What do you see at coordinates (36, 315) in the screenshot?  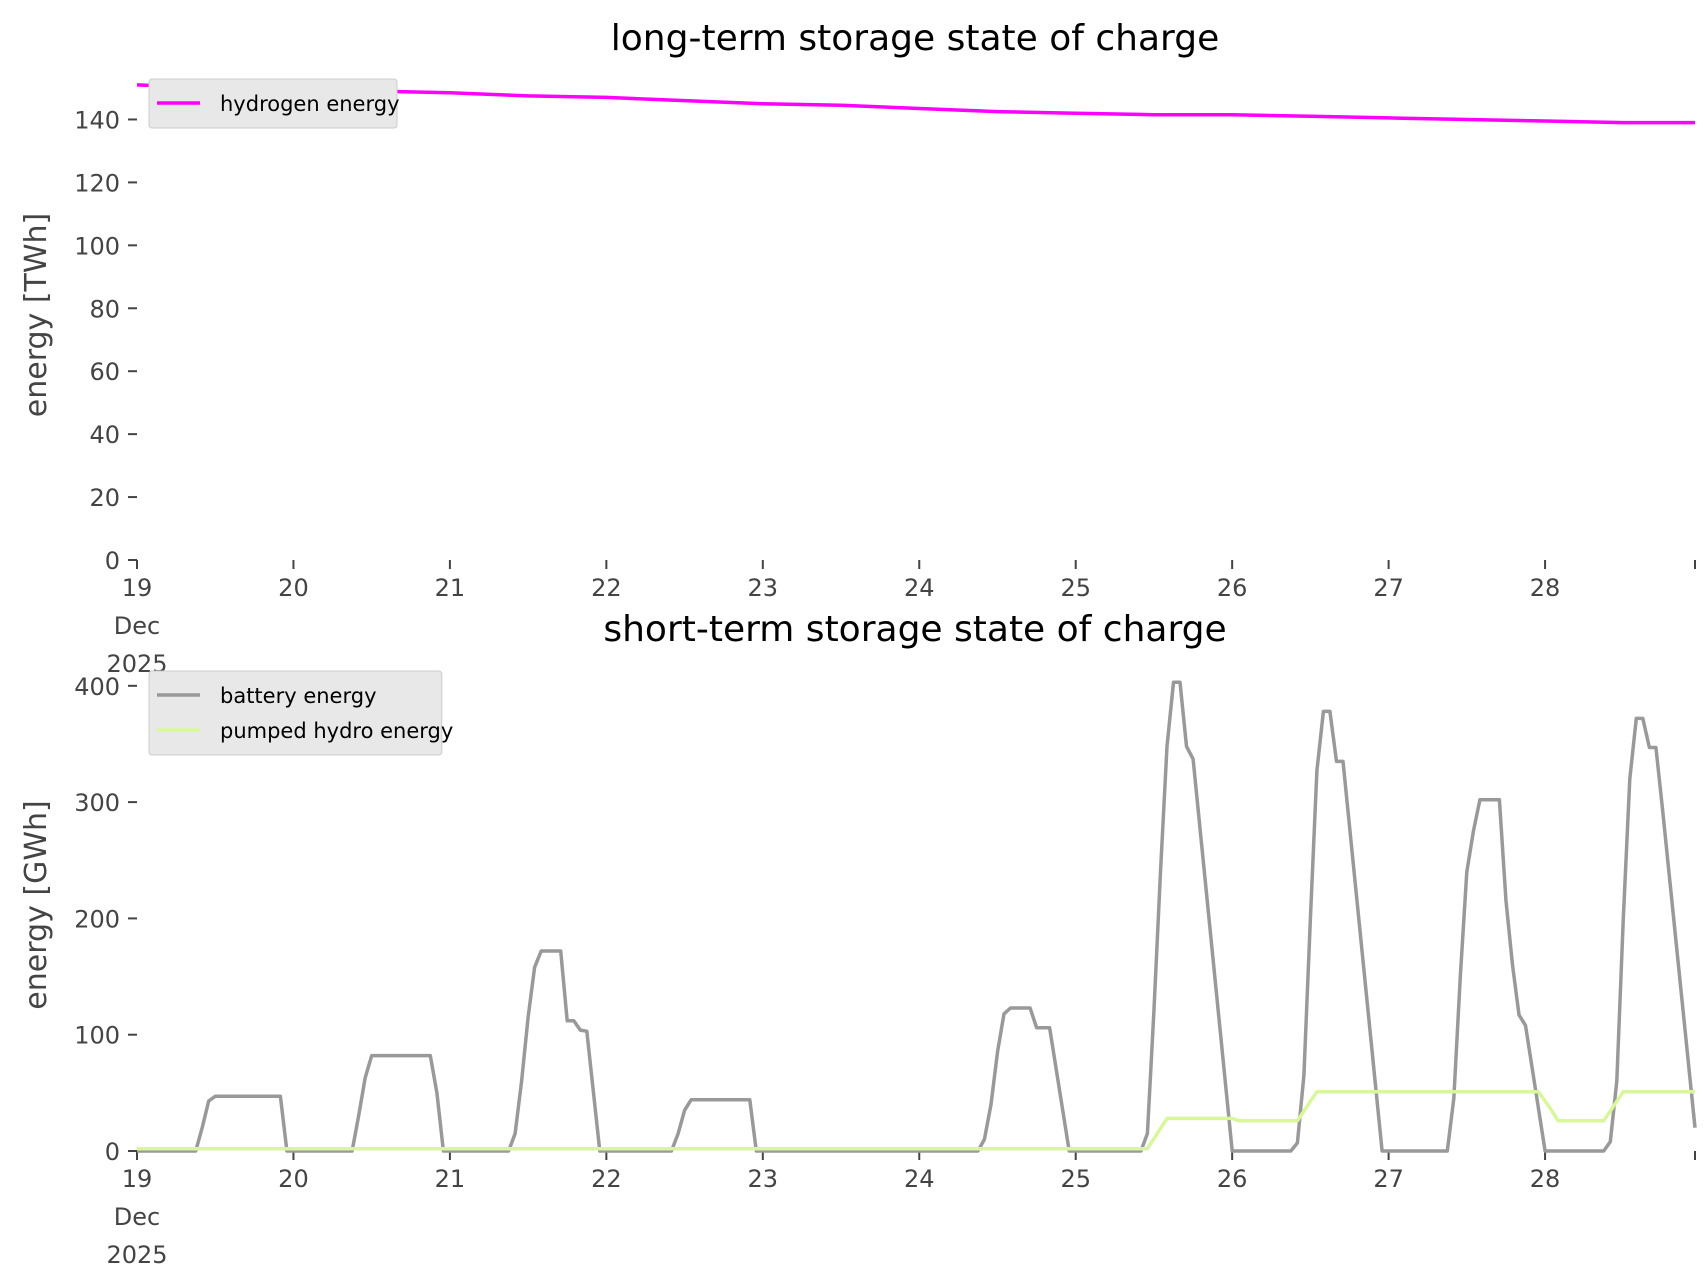 I see `y-axis-label: energy [TWh]` at bounding box center [36, 315].